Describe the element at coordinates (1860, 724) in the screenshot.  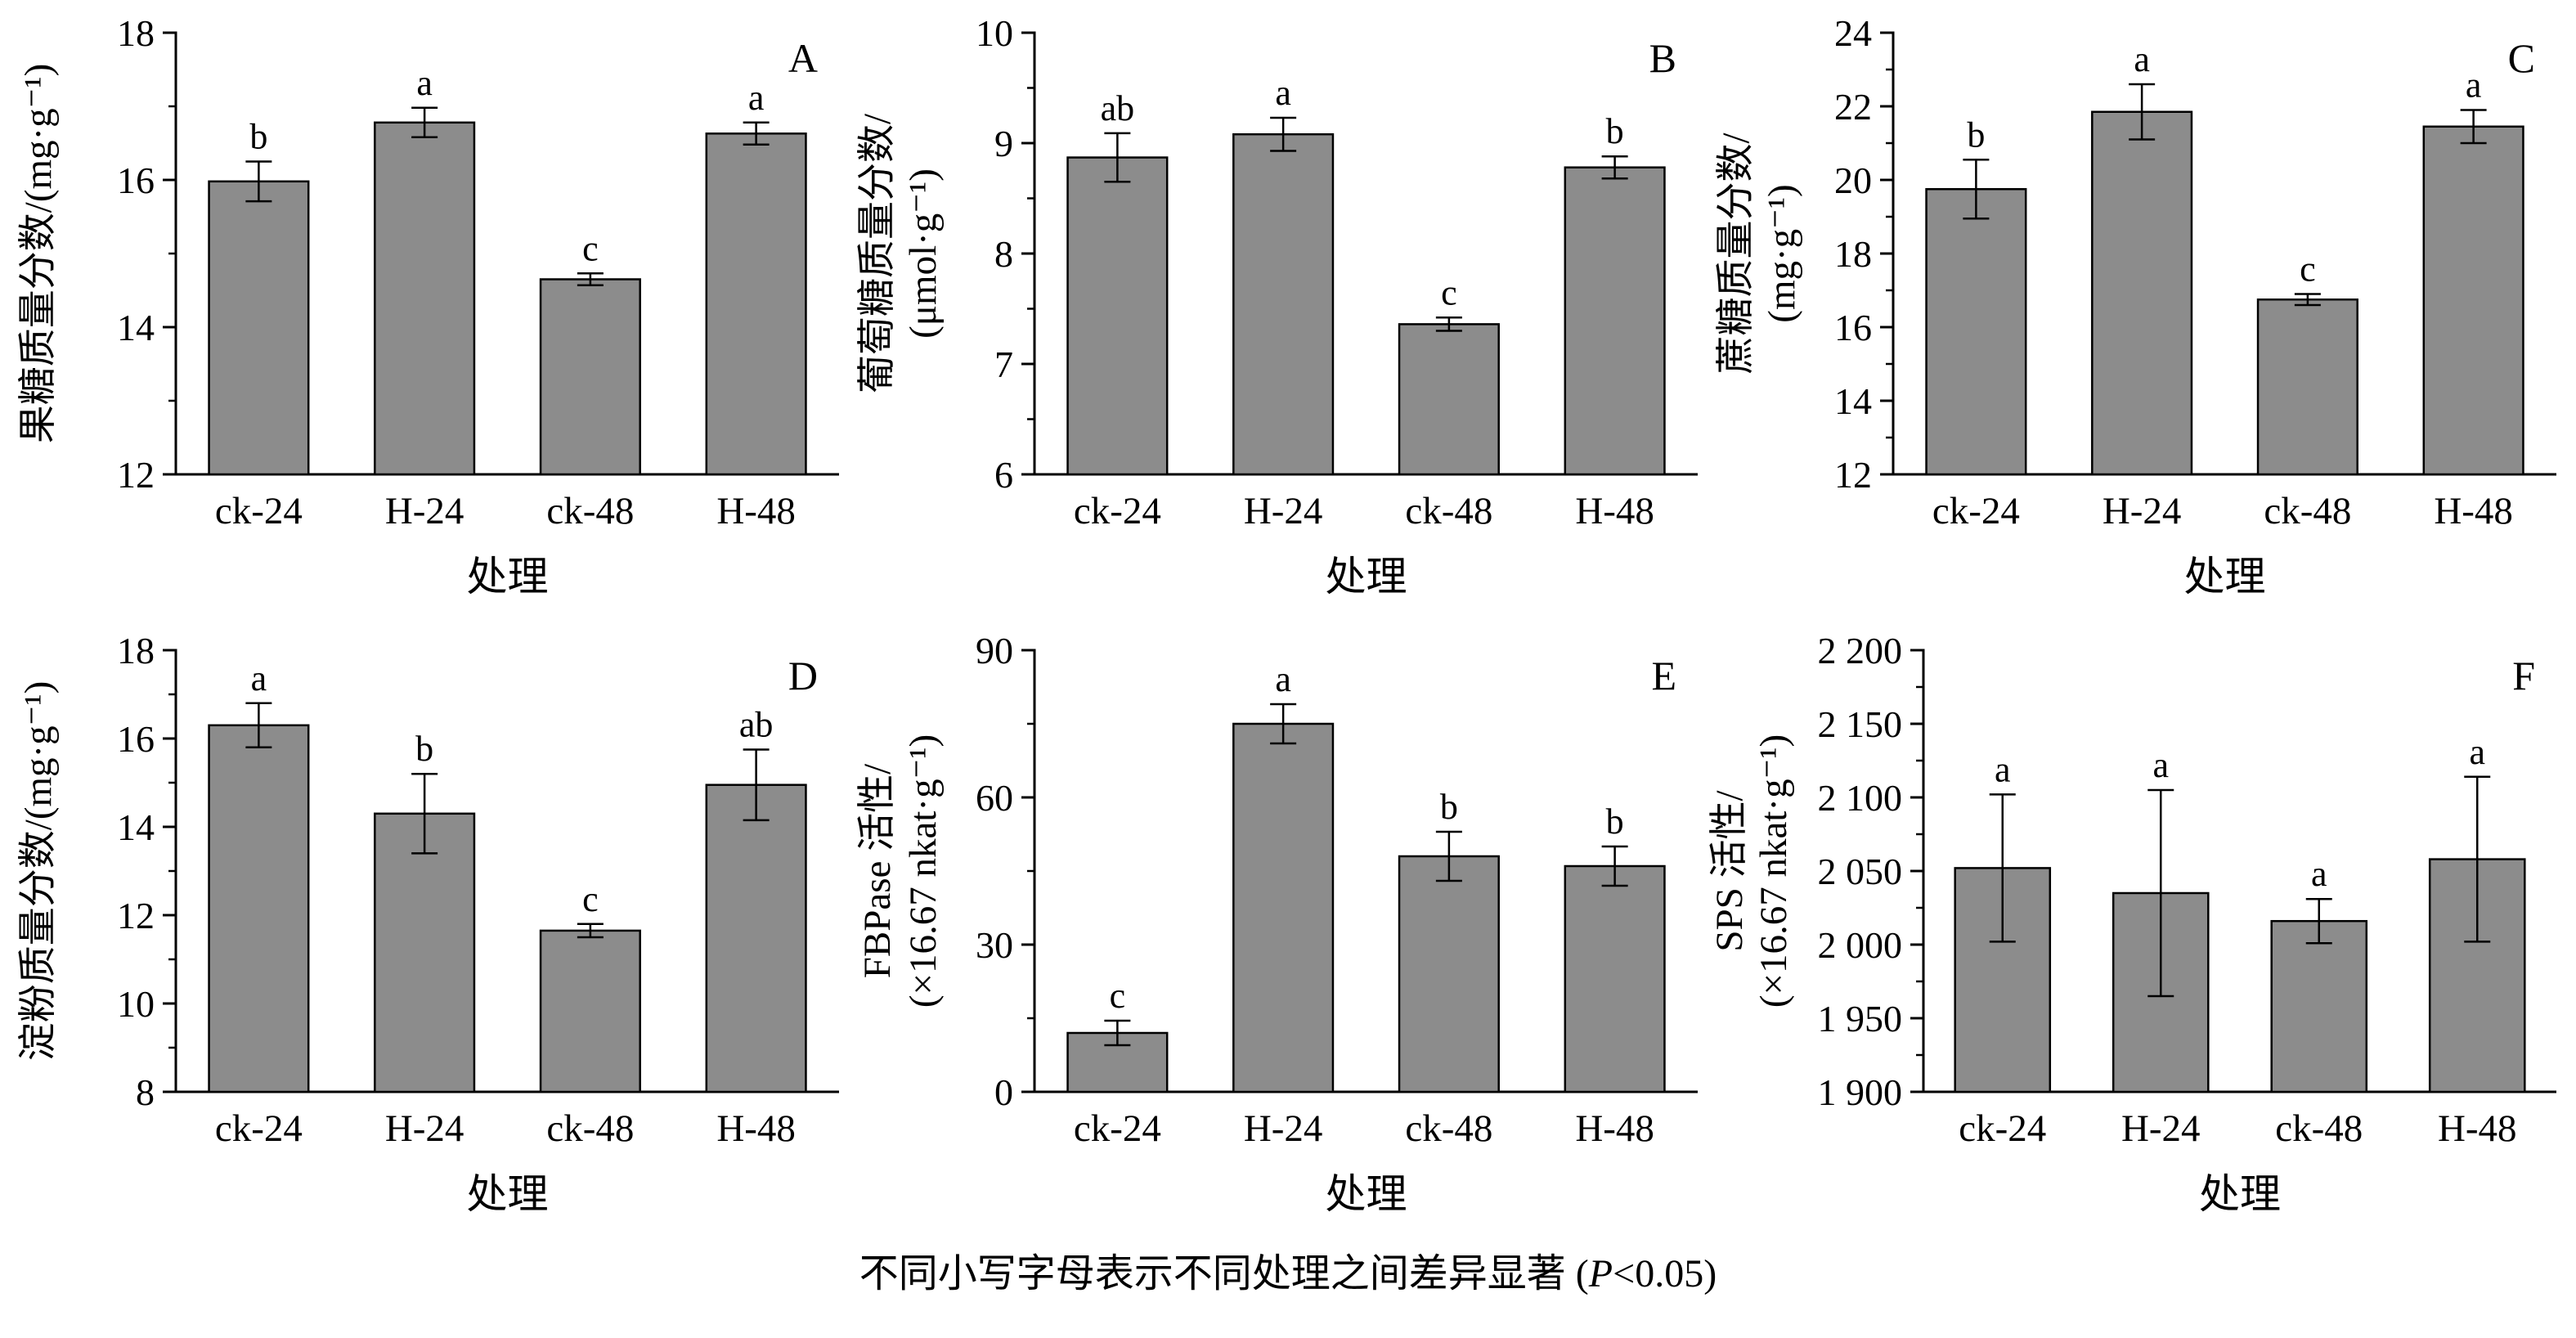
I see `y-tick-label: 2 150` at that location.